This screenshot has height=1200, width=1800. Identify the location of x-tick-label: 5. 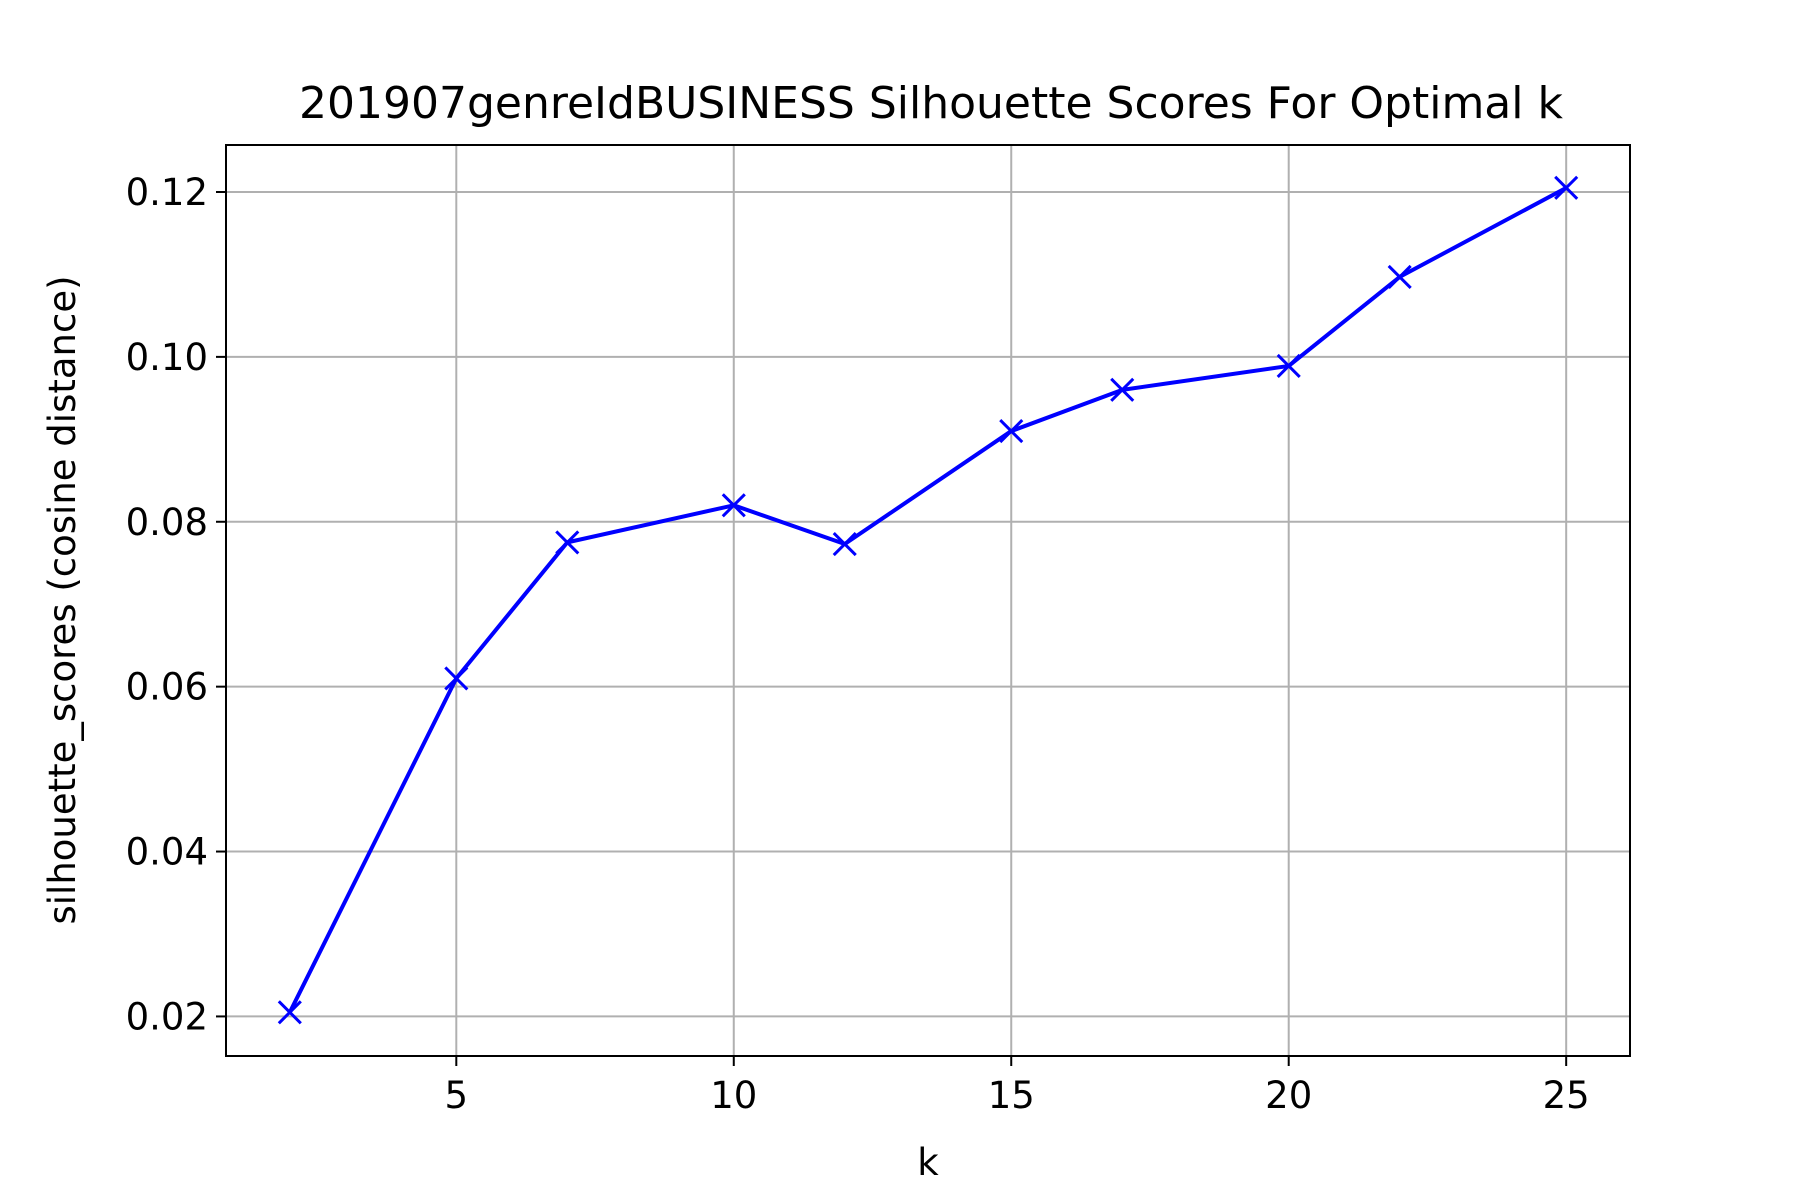
(457, 1095).